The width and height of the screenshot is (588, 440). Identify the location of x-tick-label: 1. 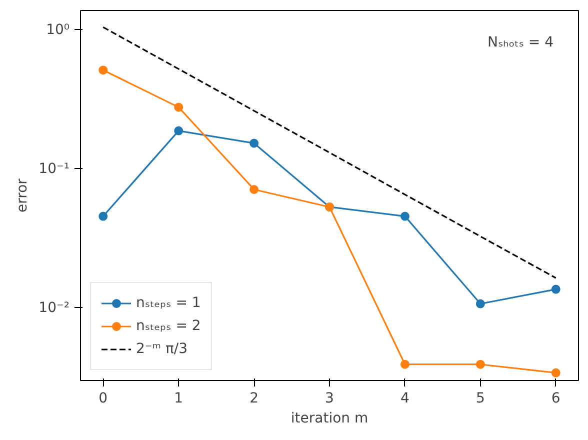
(179, 398).